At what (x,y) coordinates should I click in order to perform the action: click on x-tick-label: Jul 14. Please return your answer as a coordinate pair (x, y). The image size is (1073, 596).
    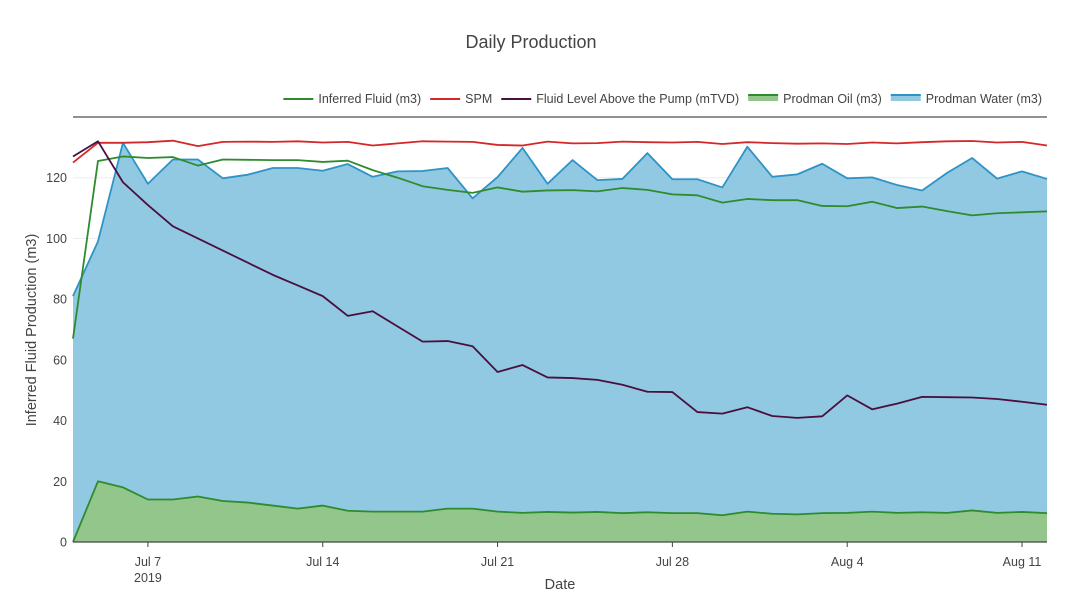
    Looking at the image, I should click on (322, 562).